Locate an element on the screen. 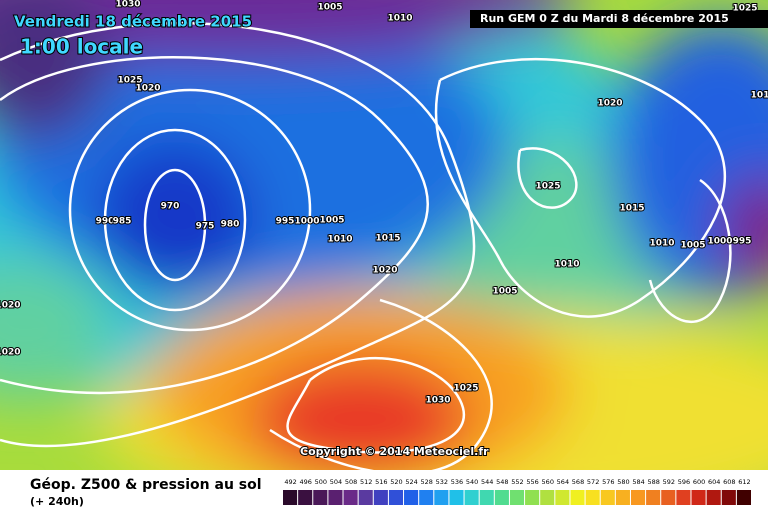 This screenshot has height=516, width=768. run-box is located at coordinates (619, 19).